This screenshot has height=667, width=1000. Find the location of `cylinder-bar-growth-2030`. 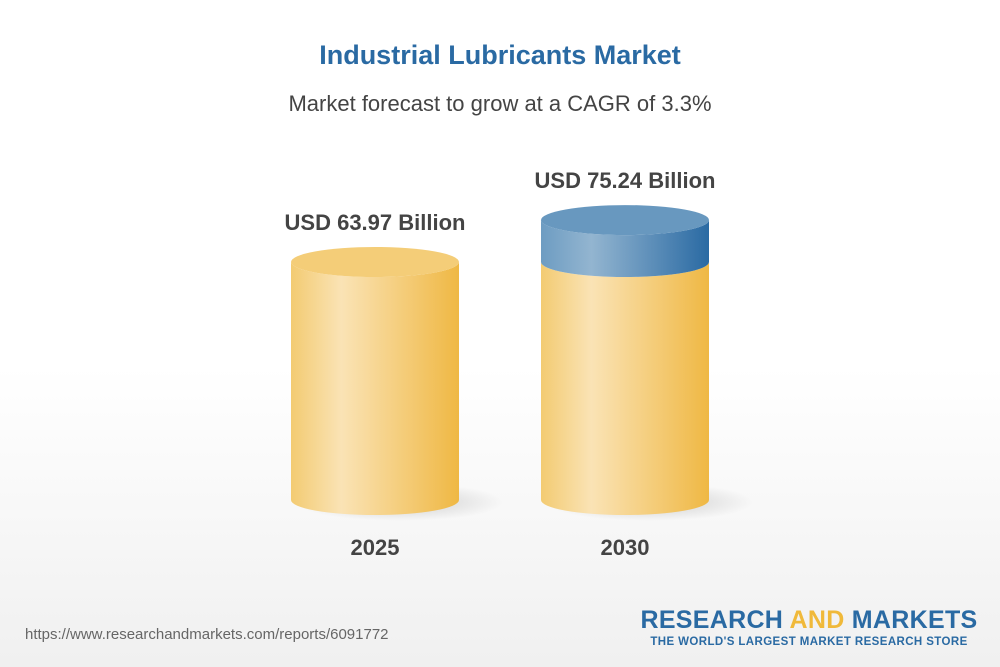

cylinder-bar-growth-2030 is located at coordinates (625, 248).